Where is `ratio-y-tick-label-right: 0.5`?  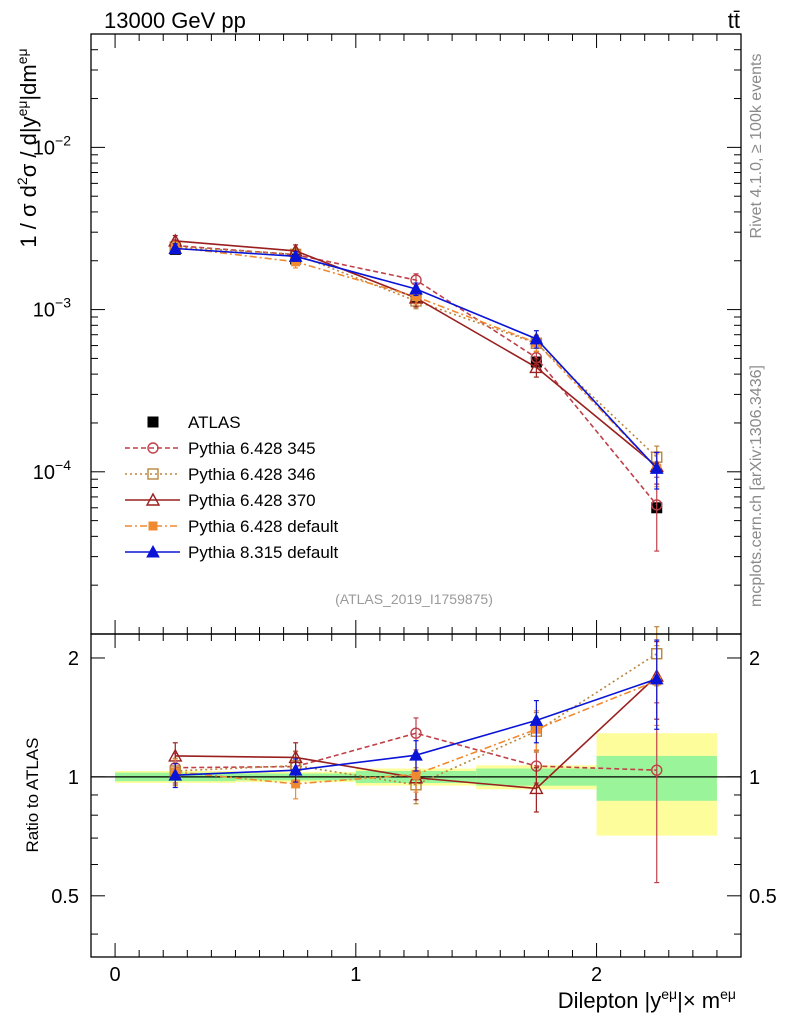 ratio-y-tick-label-right: 0.5 is located at coordinates (763, 897).